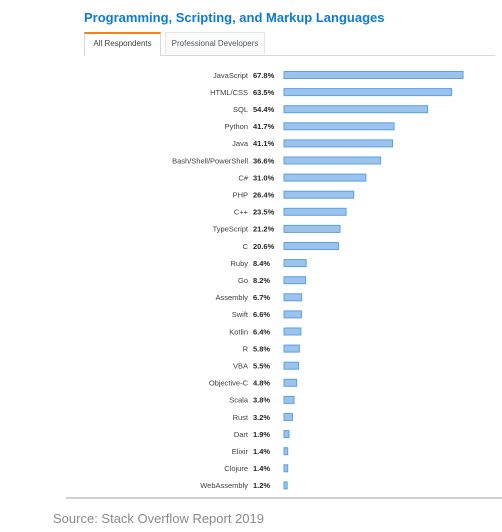 The height and width of the screenshot is (532, 502). Describe the element at coordinates (289, 399) in the screenshot. I see `bar-scala` at that location.